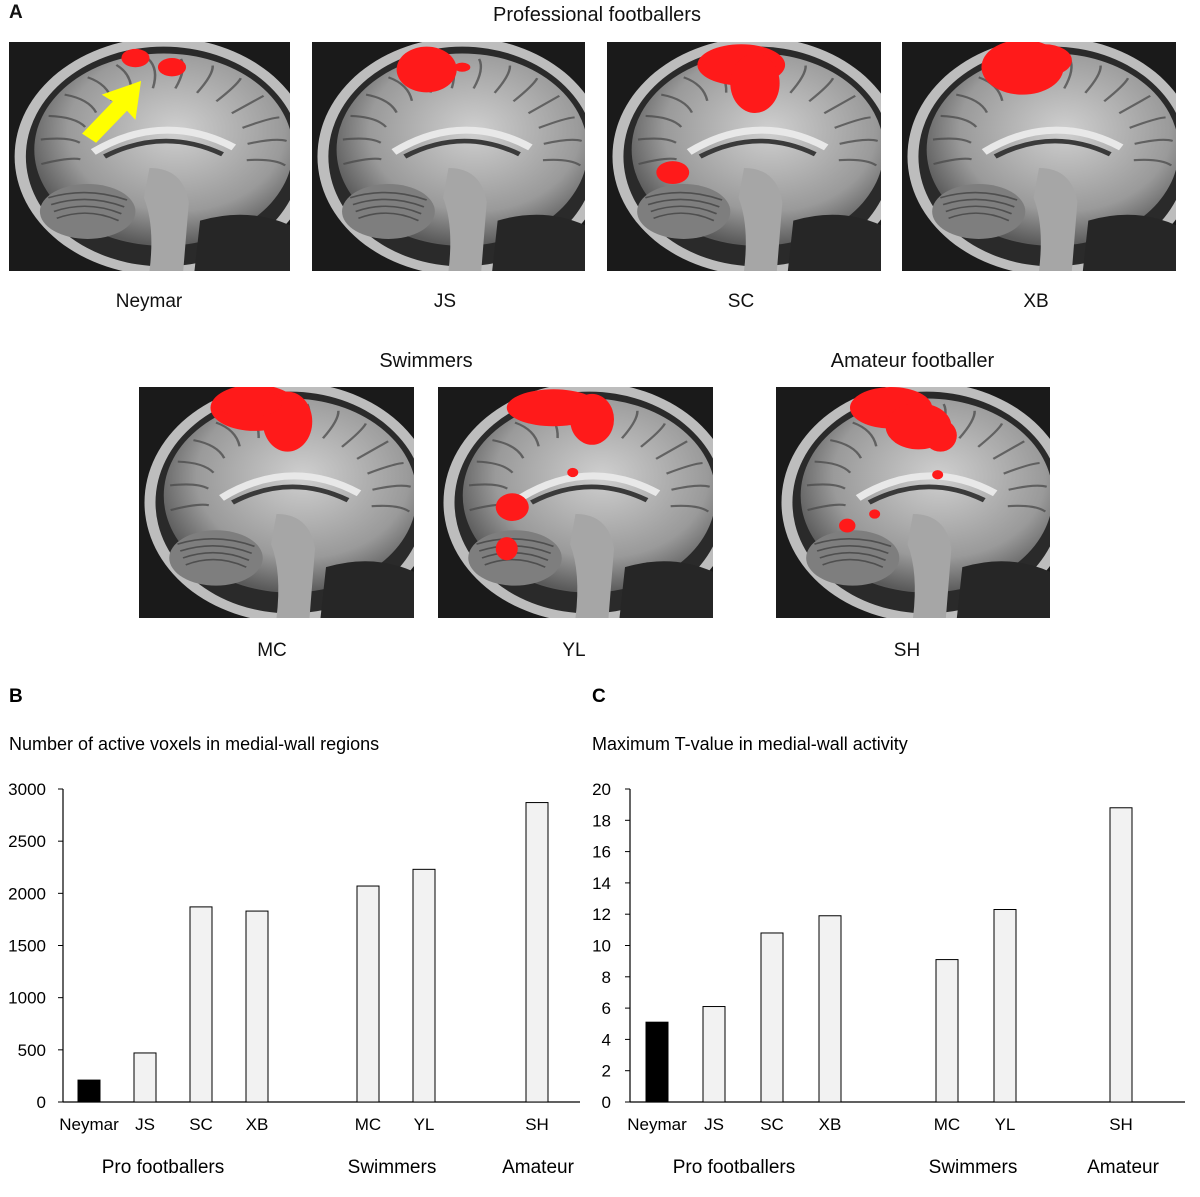 The height and width of the screenshot is (1197, 1200). I want to click on mri-scan-sh, so click(913, 502).